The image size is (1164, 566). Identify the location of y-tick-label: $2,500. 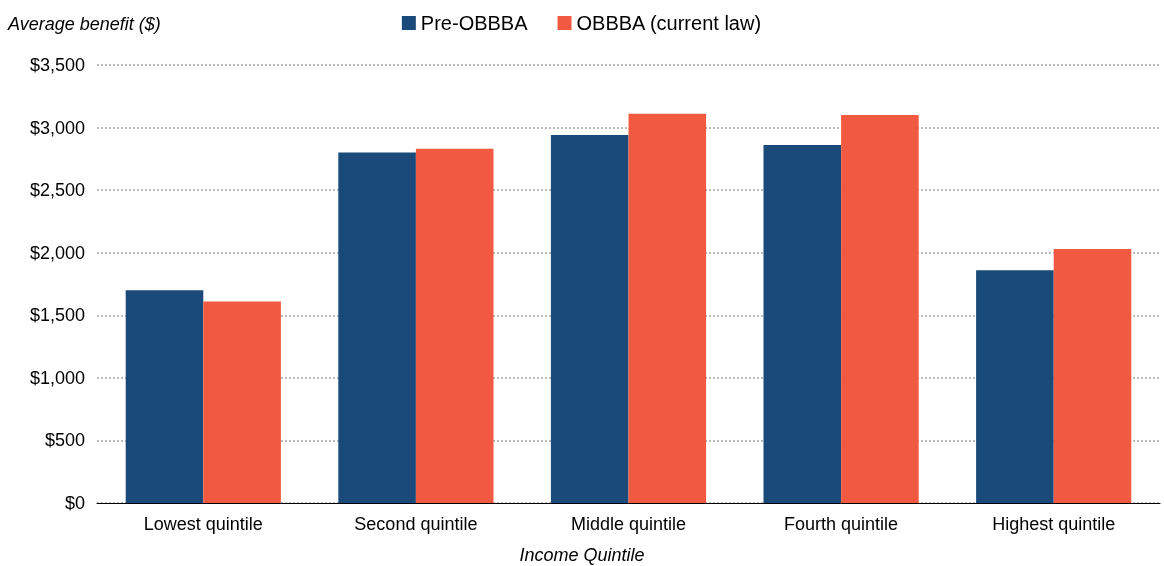
(57, 190).